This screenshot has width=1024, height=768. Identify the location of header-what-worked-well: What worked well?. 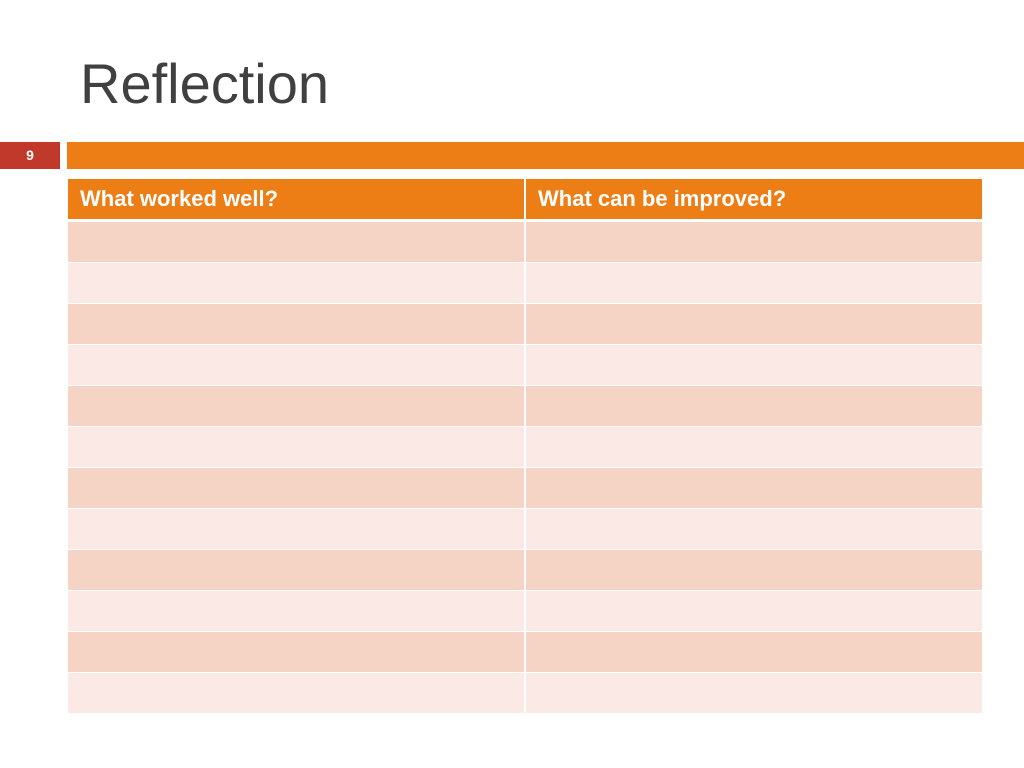
(297, 200).